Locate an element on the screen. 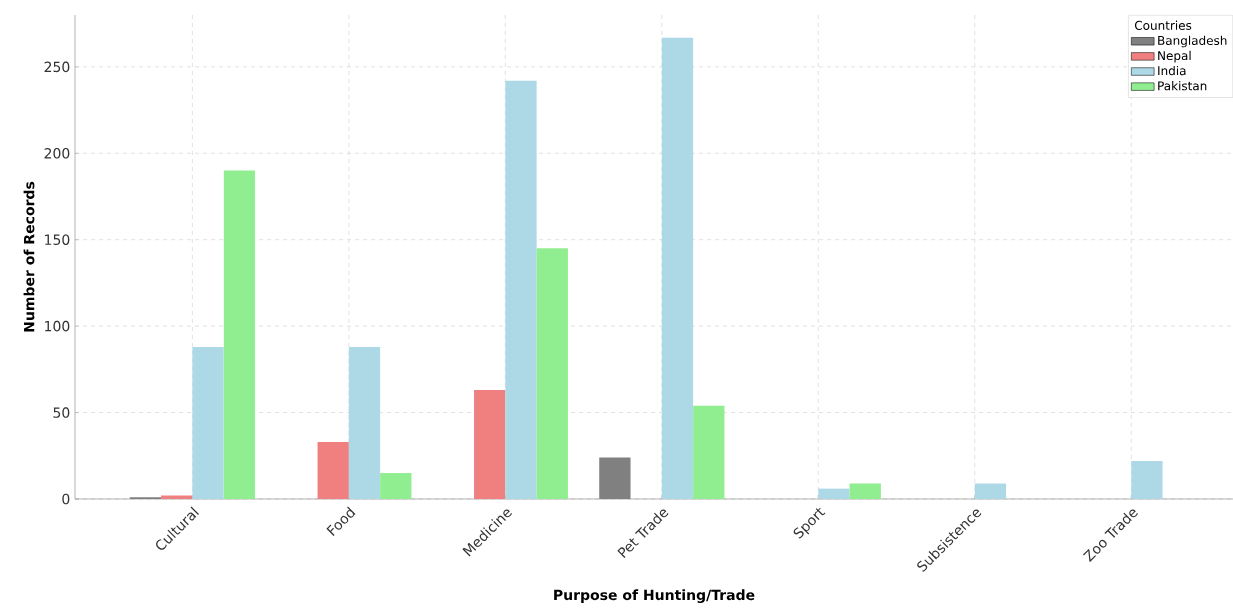 The width and height of the screenshot is (1233, 612). legend-title: Countries is located at coordinates (1163, 25).